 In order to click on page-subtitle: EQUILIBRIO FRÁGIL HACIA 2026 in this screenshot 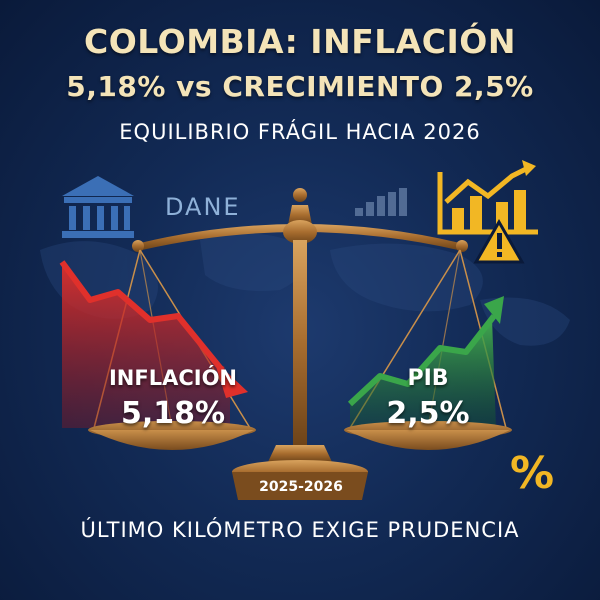, I will do `click(300, 132)`.